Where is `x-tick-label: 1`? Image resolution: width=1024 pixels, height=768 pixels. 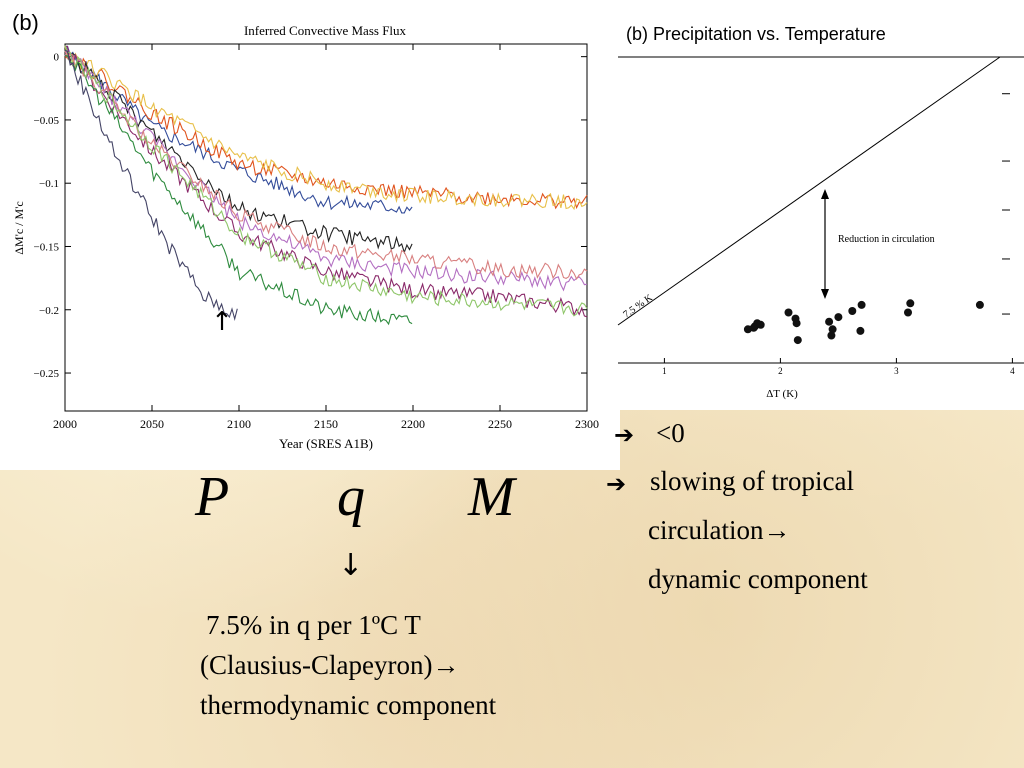
x-tick-label: 1 is located at coordinates (664, 371).